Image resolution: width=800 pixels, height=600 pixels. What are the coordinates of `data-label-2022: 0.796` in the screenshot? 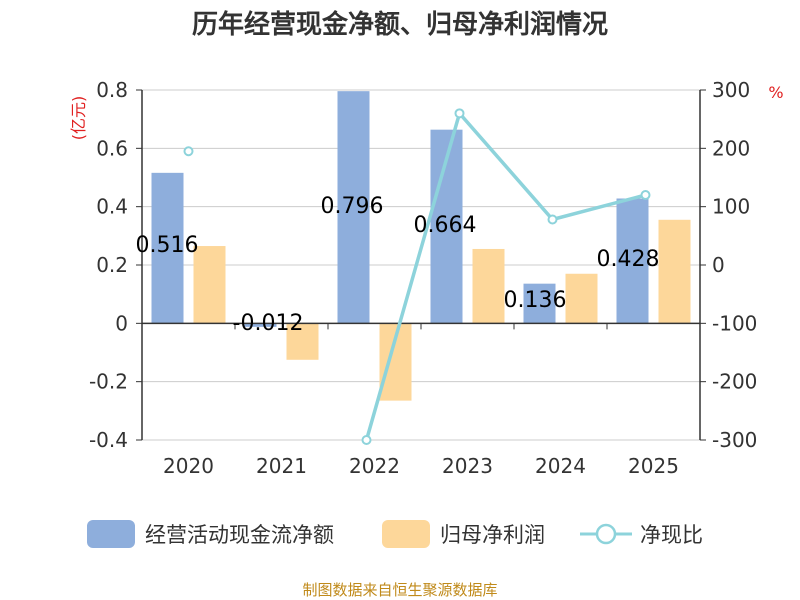 It's located at (352, 206).